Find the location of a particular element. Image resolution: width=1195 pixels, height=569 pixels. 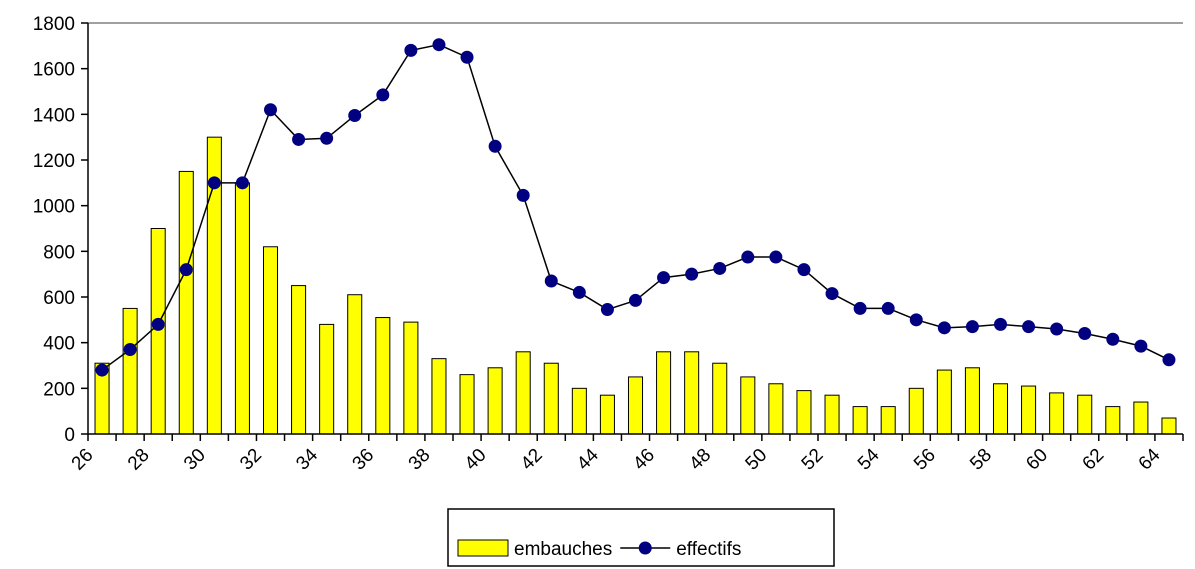

legend: embauches effectifs is located at coordinates (641, 537).